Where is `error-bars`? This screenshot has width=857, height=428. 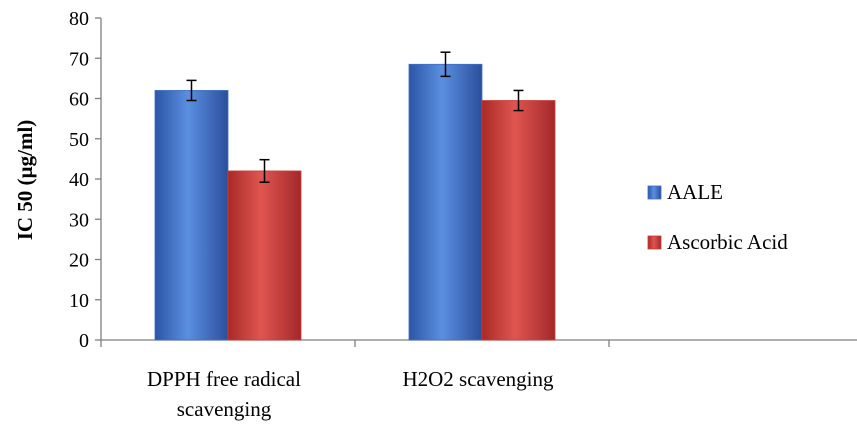
error-bars is located at coordinates (355, 117).